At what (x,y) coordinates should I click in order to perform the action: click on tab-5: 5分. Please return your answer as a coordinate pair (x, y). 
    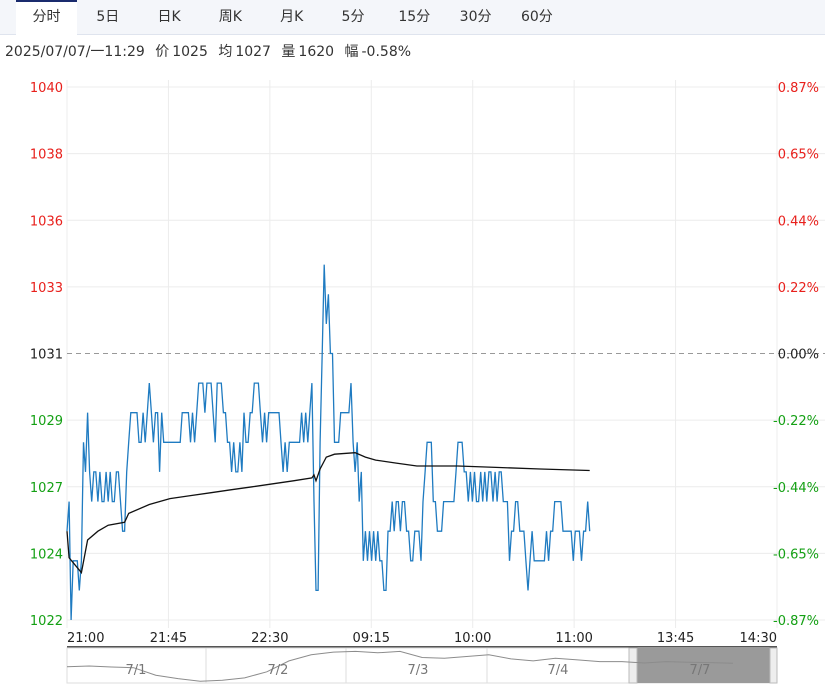
    Looking at the image, I should click on (353, 17).